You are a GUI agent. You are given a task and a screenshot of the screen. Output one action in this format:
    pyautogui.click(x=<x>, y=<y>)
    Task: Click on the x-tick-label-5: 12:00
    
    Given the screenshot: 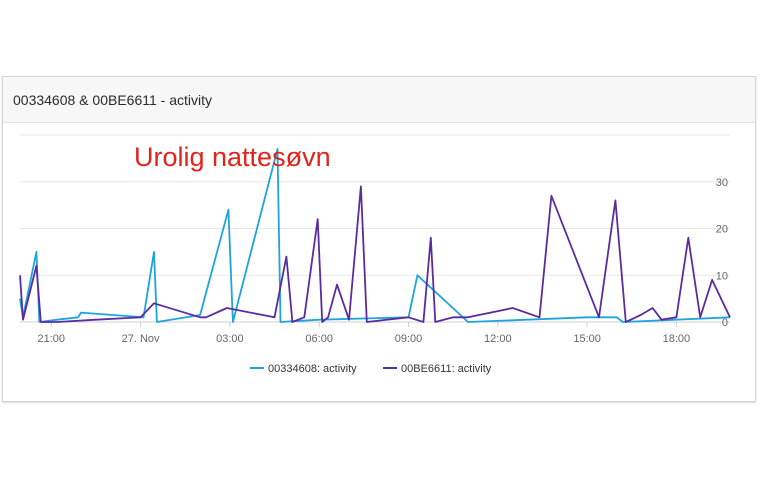 What is the action you would take?
    pyautogui.click(x=498, y=339)
    